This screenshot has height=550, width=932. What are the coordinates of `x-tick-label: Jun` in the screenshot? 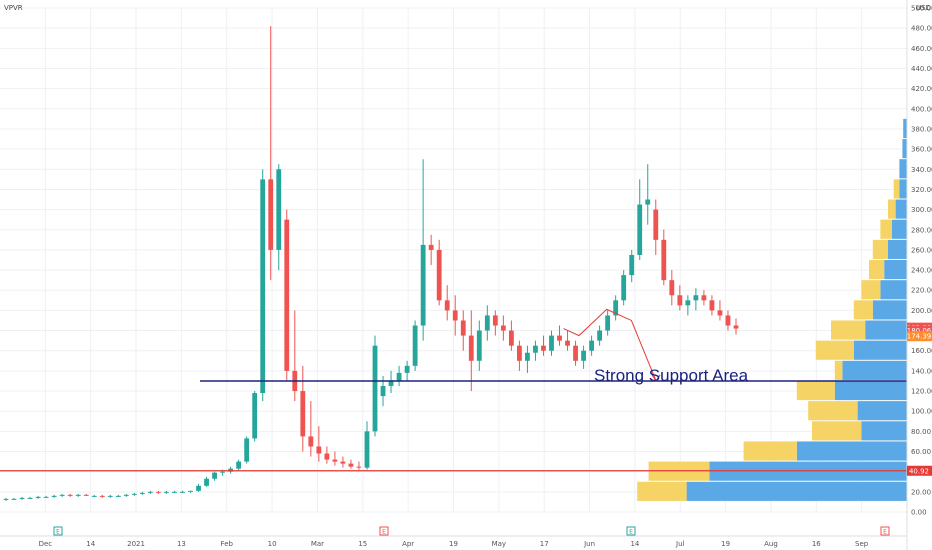 It's located at (589, 544).